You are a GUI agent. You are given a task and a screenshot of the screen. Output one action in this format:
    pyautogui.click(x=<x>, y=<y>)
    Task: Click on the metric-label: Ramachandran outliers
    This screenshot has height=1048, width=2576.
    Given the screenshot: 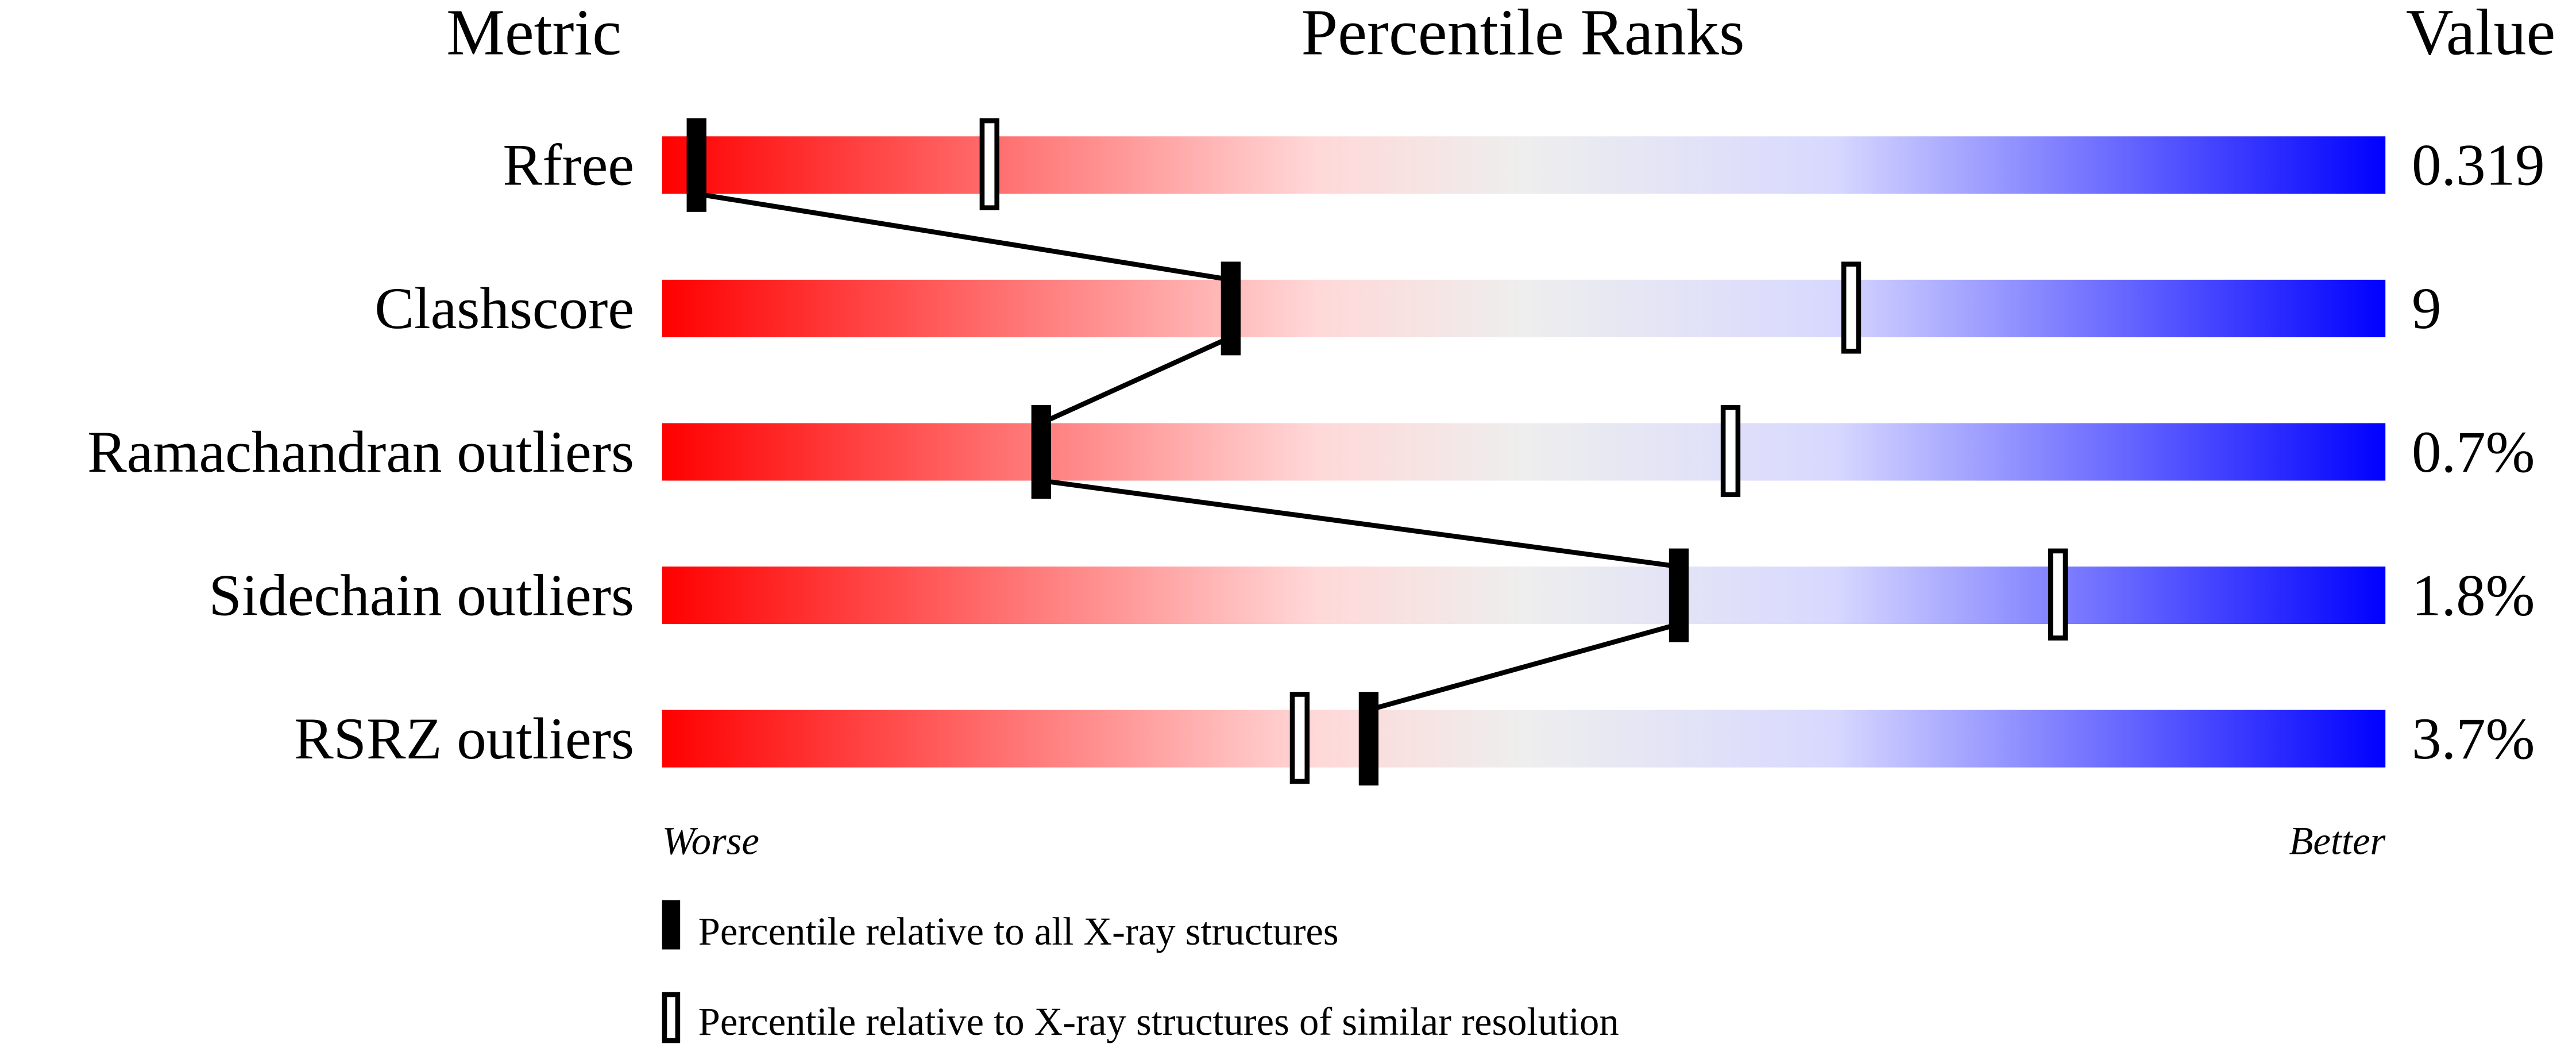 What is the action you would take?
    pyautogui.click(x=360, y=452)
    